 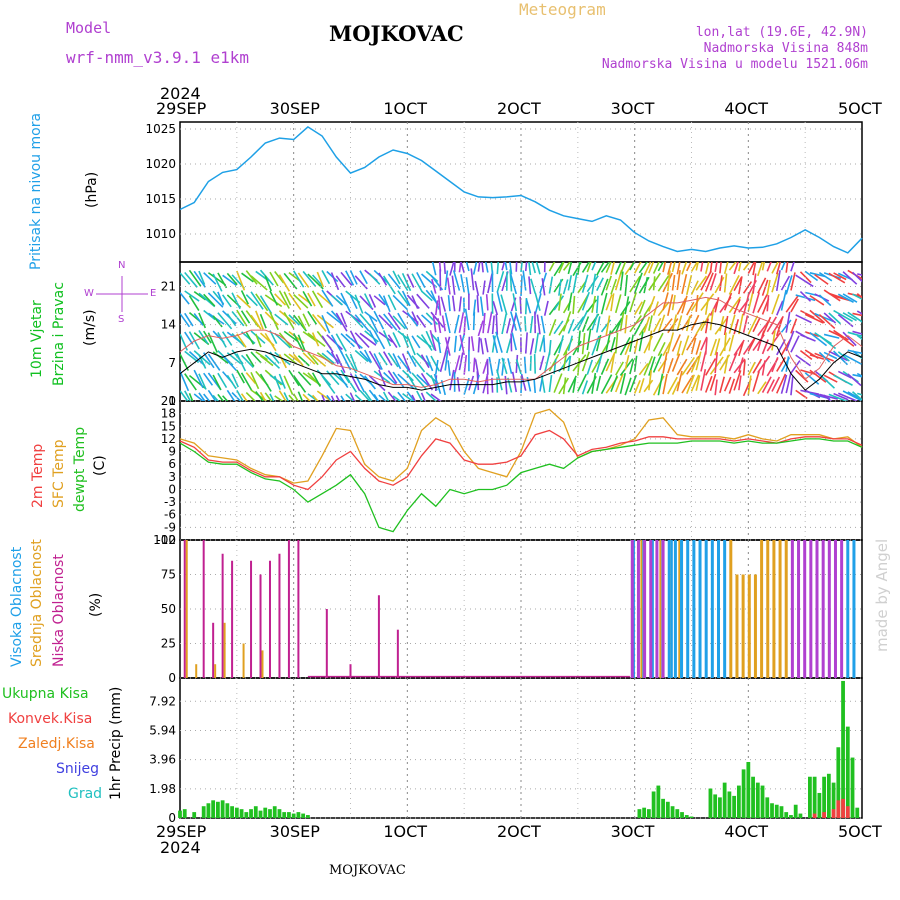 I want to click on y-tick-label-2: 3, so click(x=172, y=477).